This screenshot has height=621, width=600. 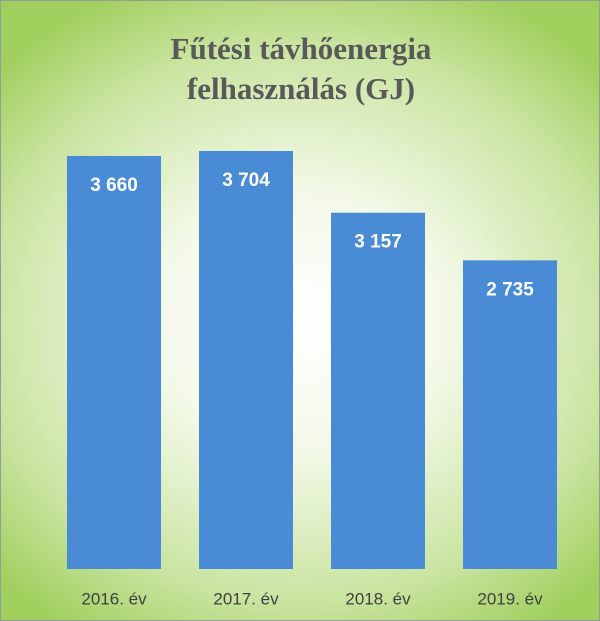 What do you see at coordinates (246, 598) in the screenshot?
I see `x-tick-label: 2017. év` at bounding box center [246, 598].